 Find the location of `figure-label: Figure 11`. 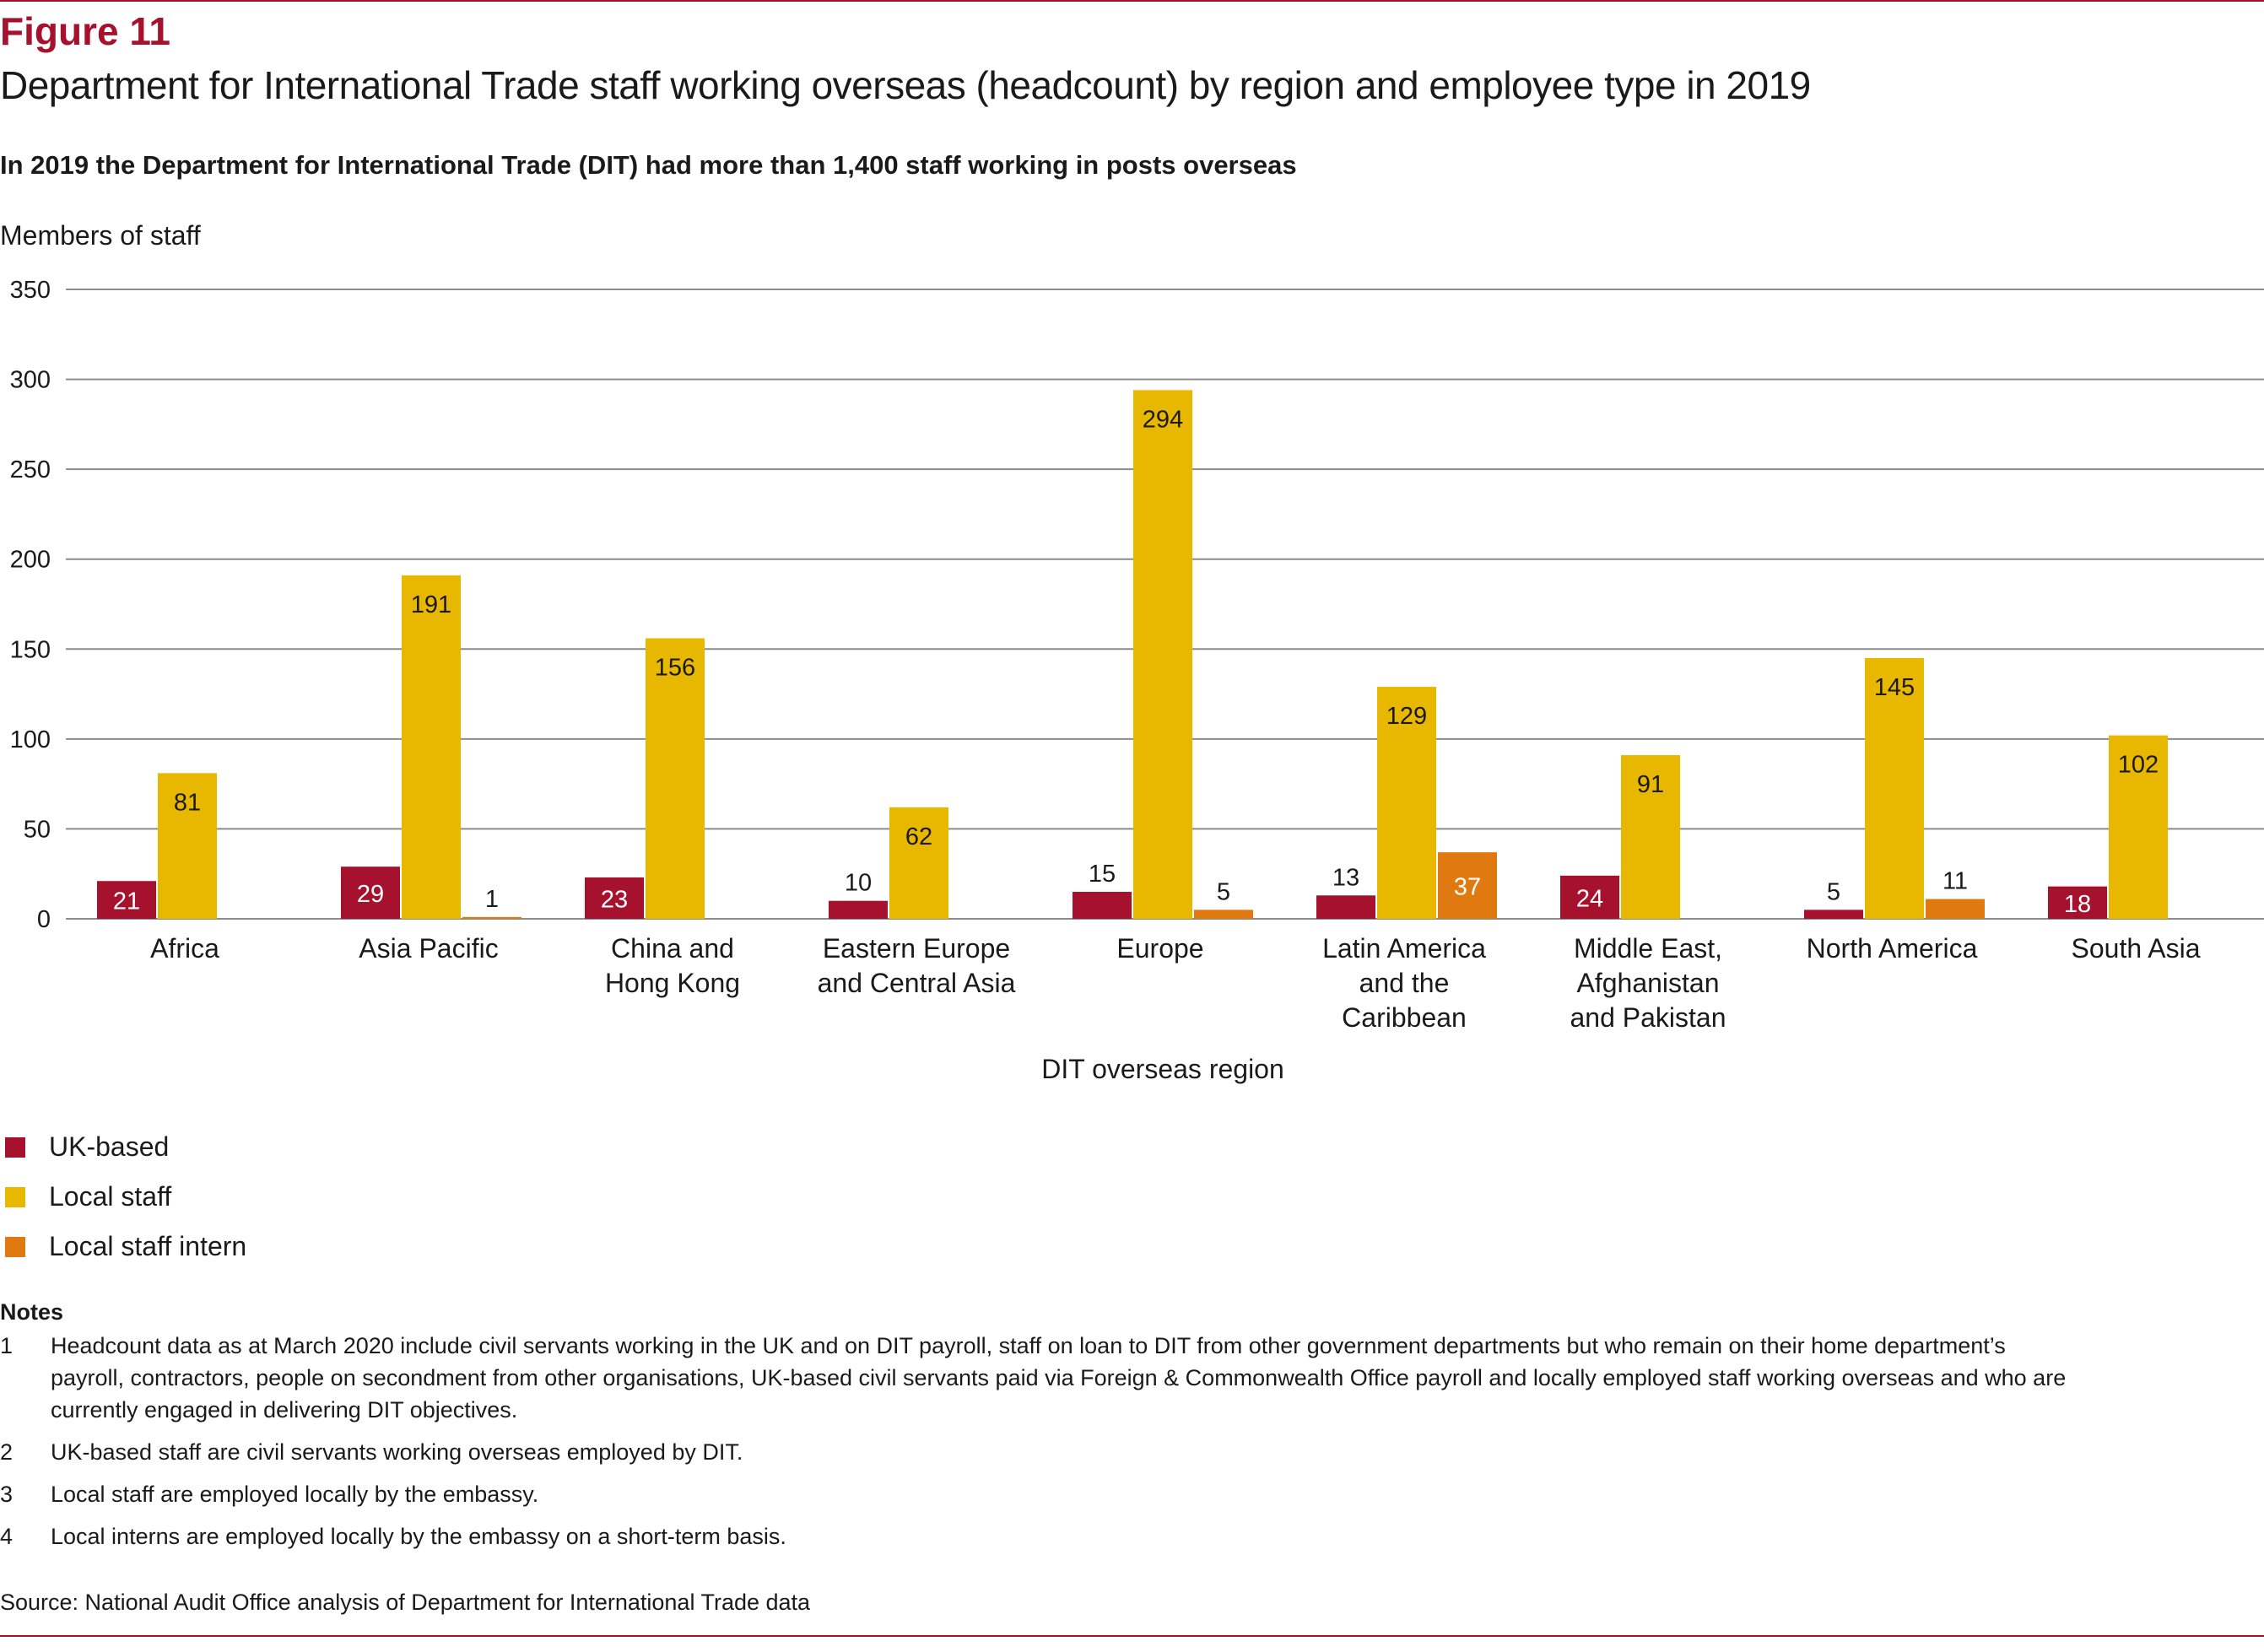

figure-label: Figure 11 is located at coordinates (85, 31).